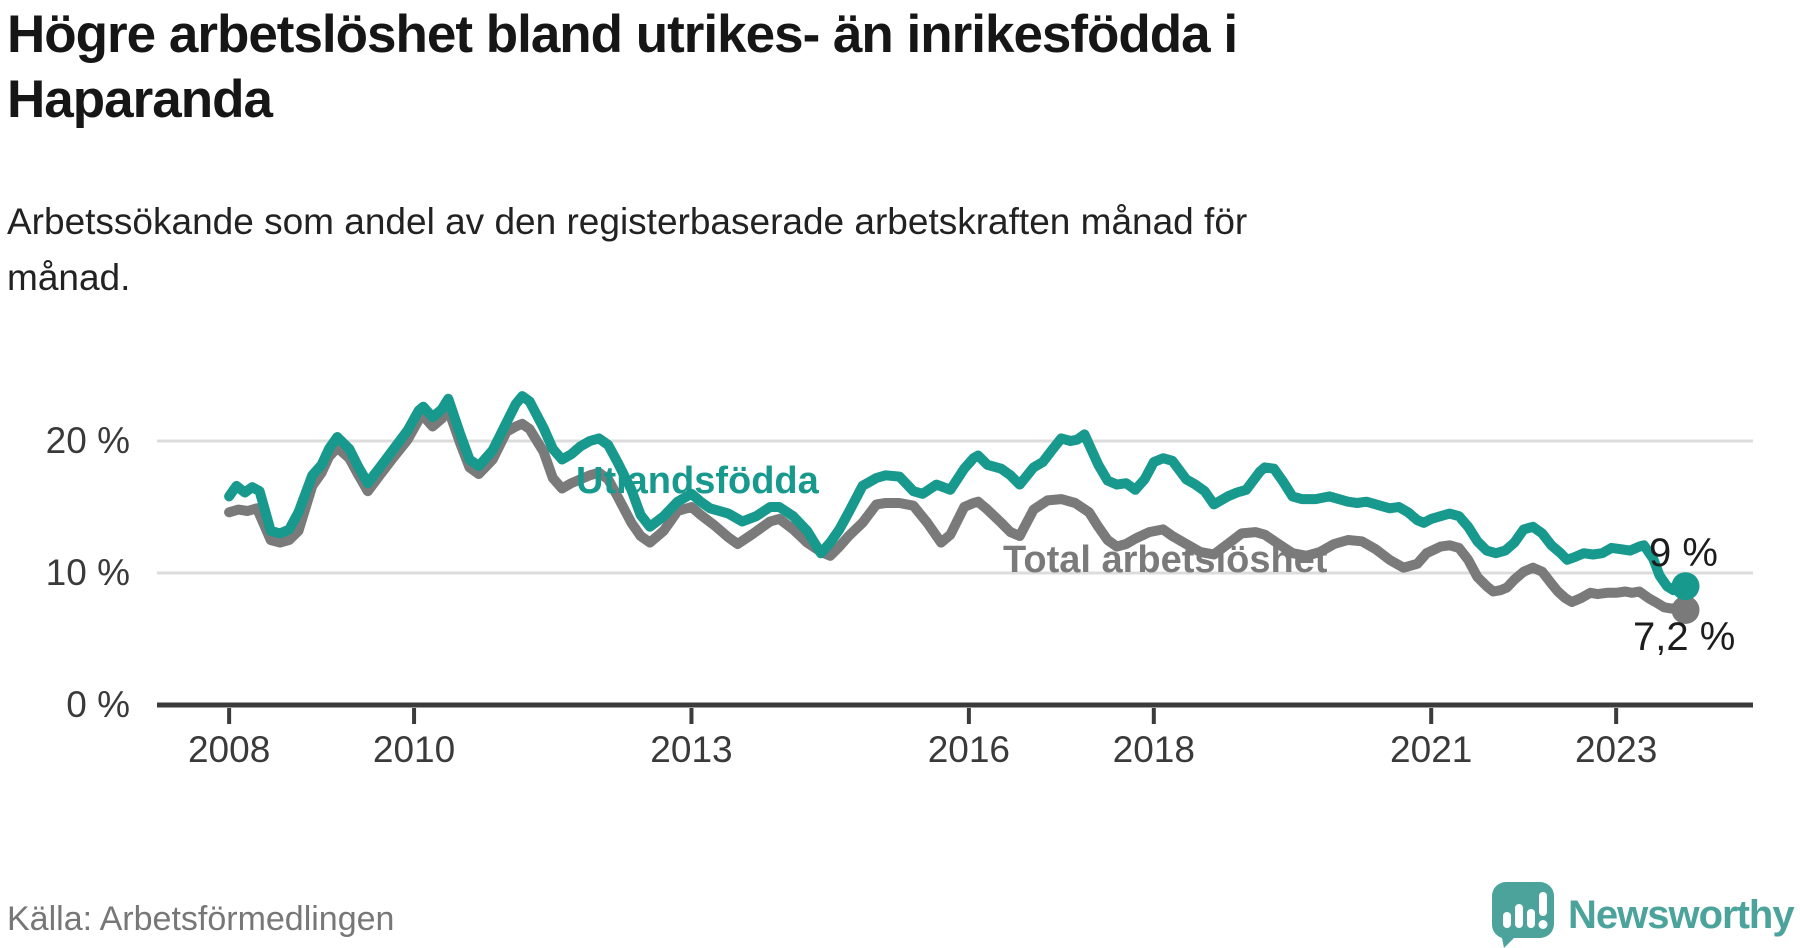  I want to click on branding: Newsworthy, so click(1643, 915).